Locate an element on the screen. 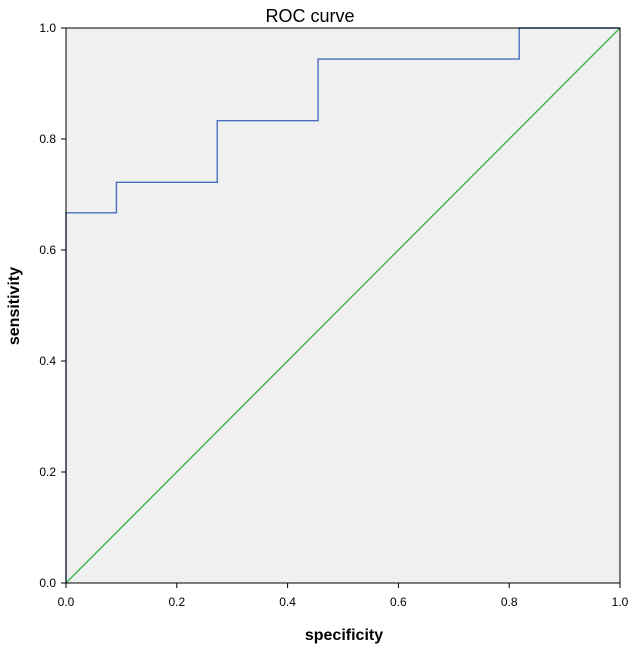 Image resolution: width=635 pixels, height=650 pixels. y-tick-label: 0.2 is located at coordinates (47, 472).